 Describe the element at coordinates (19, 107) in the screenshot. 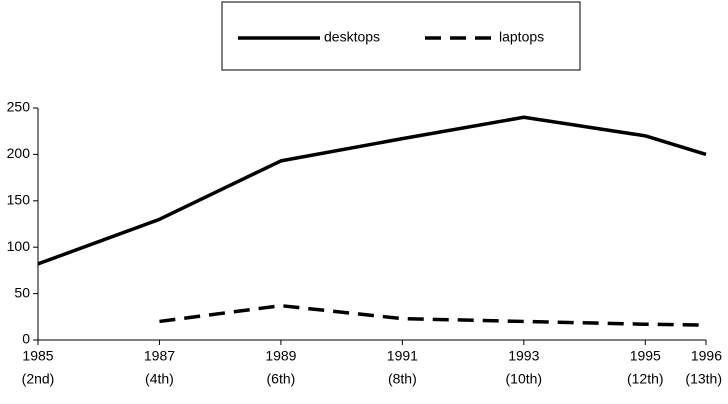

I see `y-tick-label: 250` at that location.